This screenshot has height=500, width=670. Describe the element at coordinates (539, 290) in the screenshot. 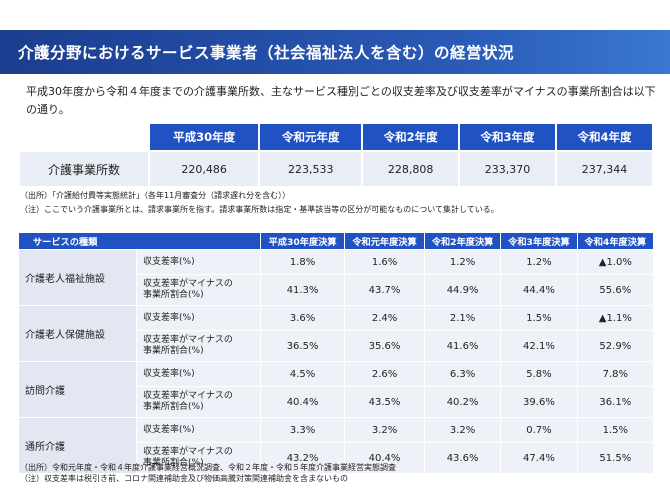

I see `negative-share-cell: 44.4%` at that location.